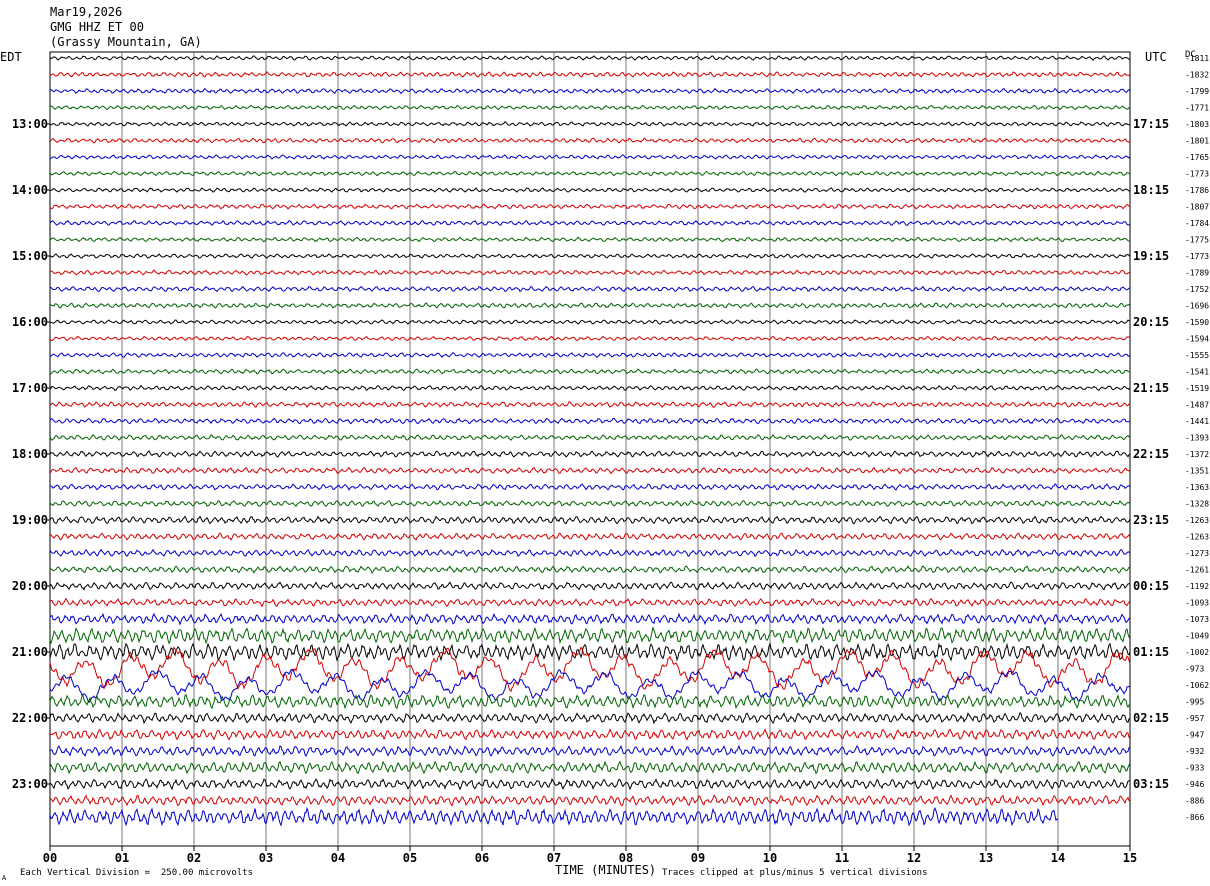 This screenshot has width=1210, height=886. I want to click on station-label: GMG HHZ ET 00, so click(97, 27).